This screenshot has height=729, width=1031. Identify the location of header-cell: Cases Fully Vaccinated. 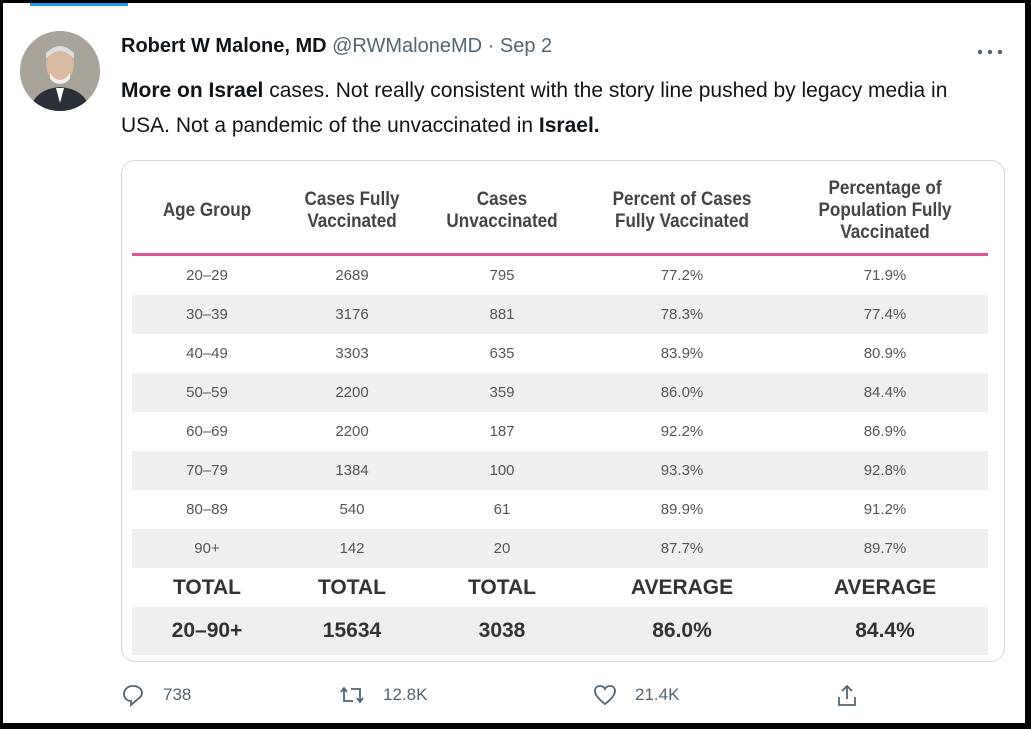
(352, 211).